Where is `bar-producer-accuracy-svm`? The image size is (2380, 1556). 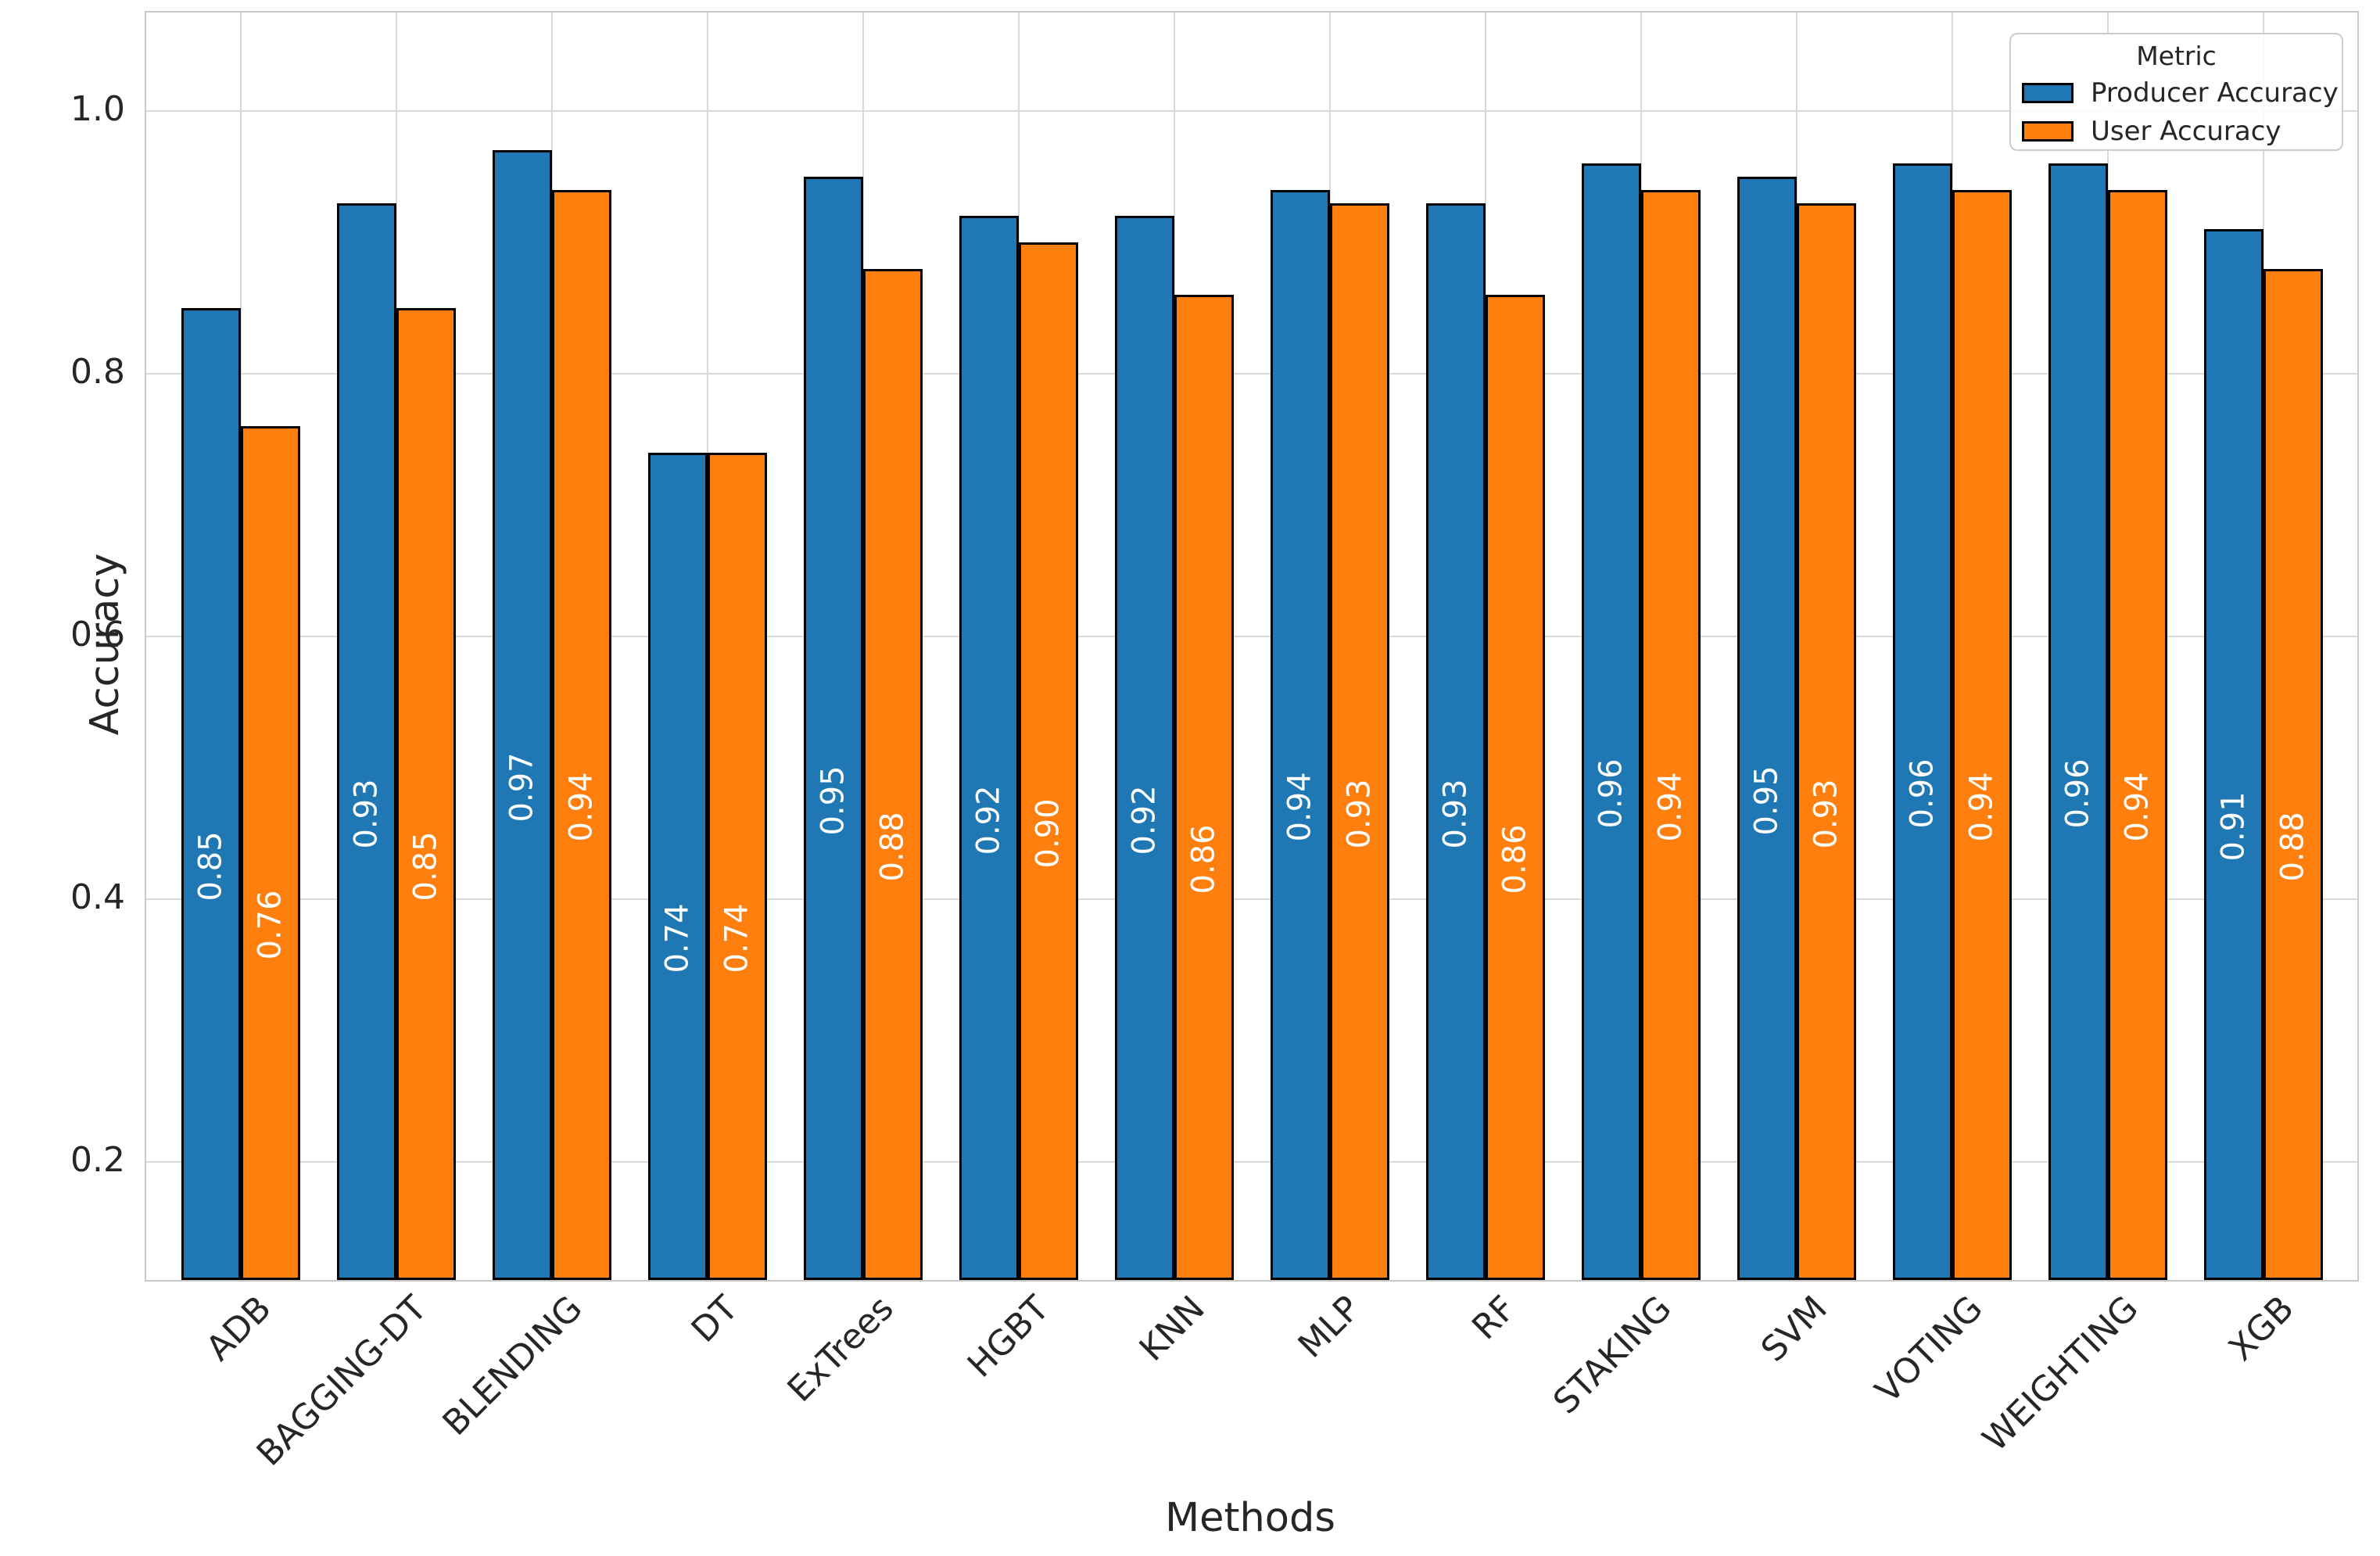 bar-producer-accuracy-svm is located at coordinates (1767, 728).